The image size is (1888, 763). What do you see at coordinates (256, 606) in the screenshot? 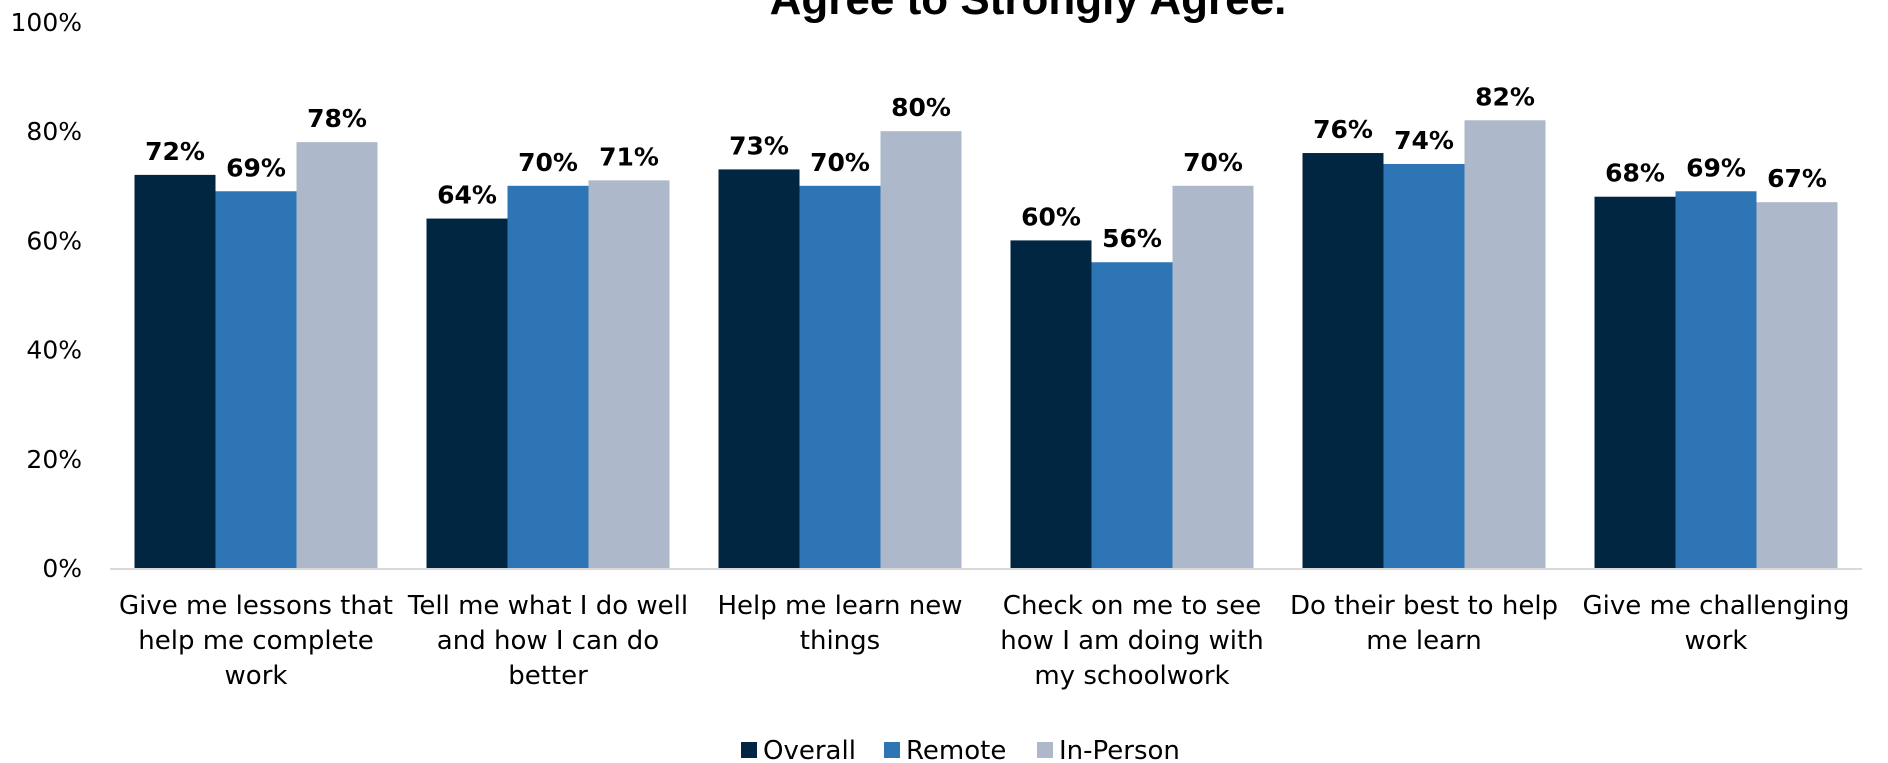
I see `category-label: Give me lessons that` at bounding box center [256, 606].